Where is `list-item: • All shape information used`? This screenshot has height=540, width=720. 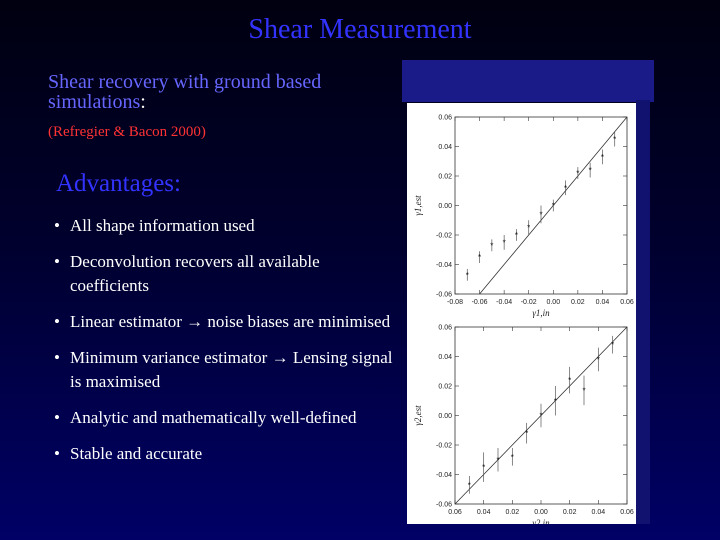 list-item: • All shape information used is located at coordinates (224, 226).